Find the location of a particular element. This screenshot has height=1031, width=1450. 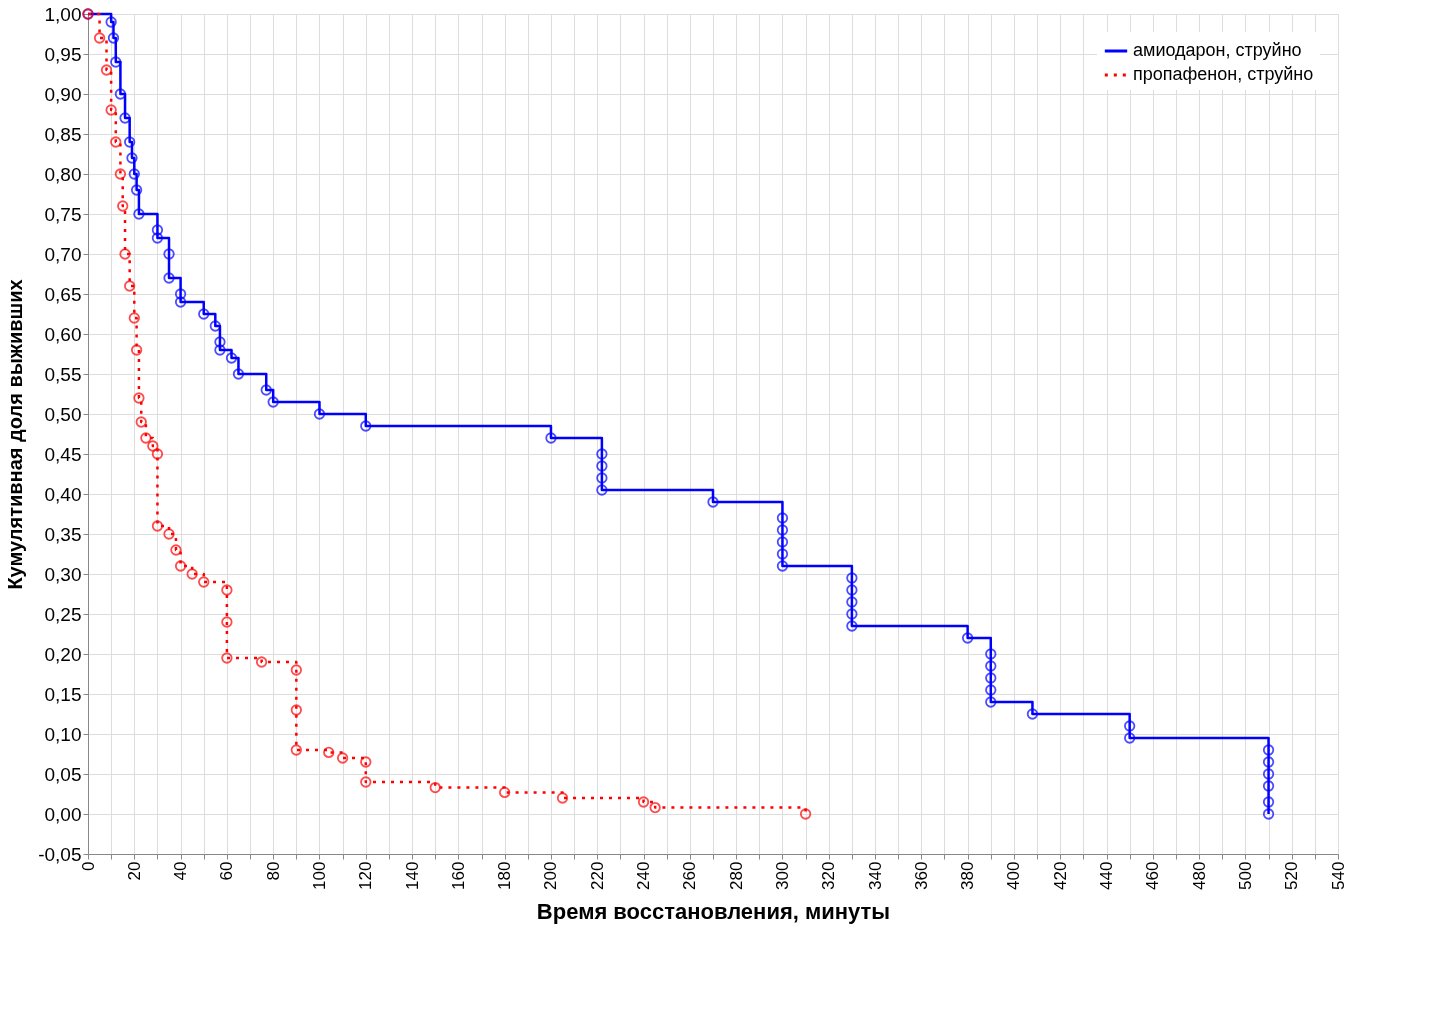

x-tick-label: 400 is located at coordinates (1014, 875).